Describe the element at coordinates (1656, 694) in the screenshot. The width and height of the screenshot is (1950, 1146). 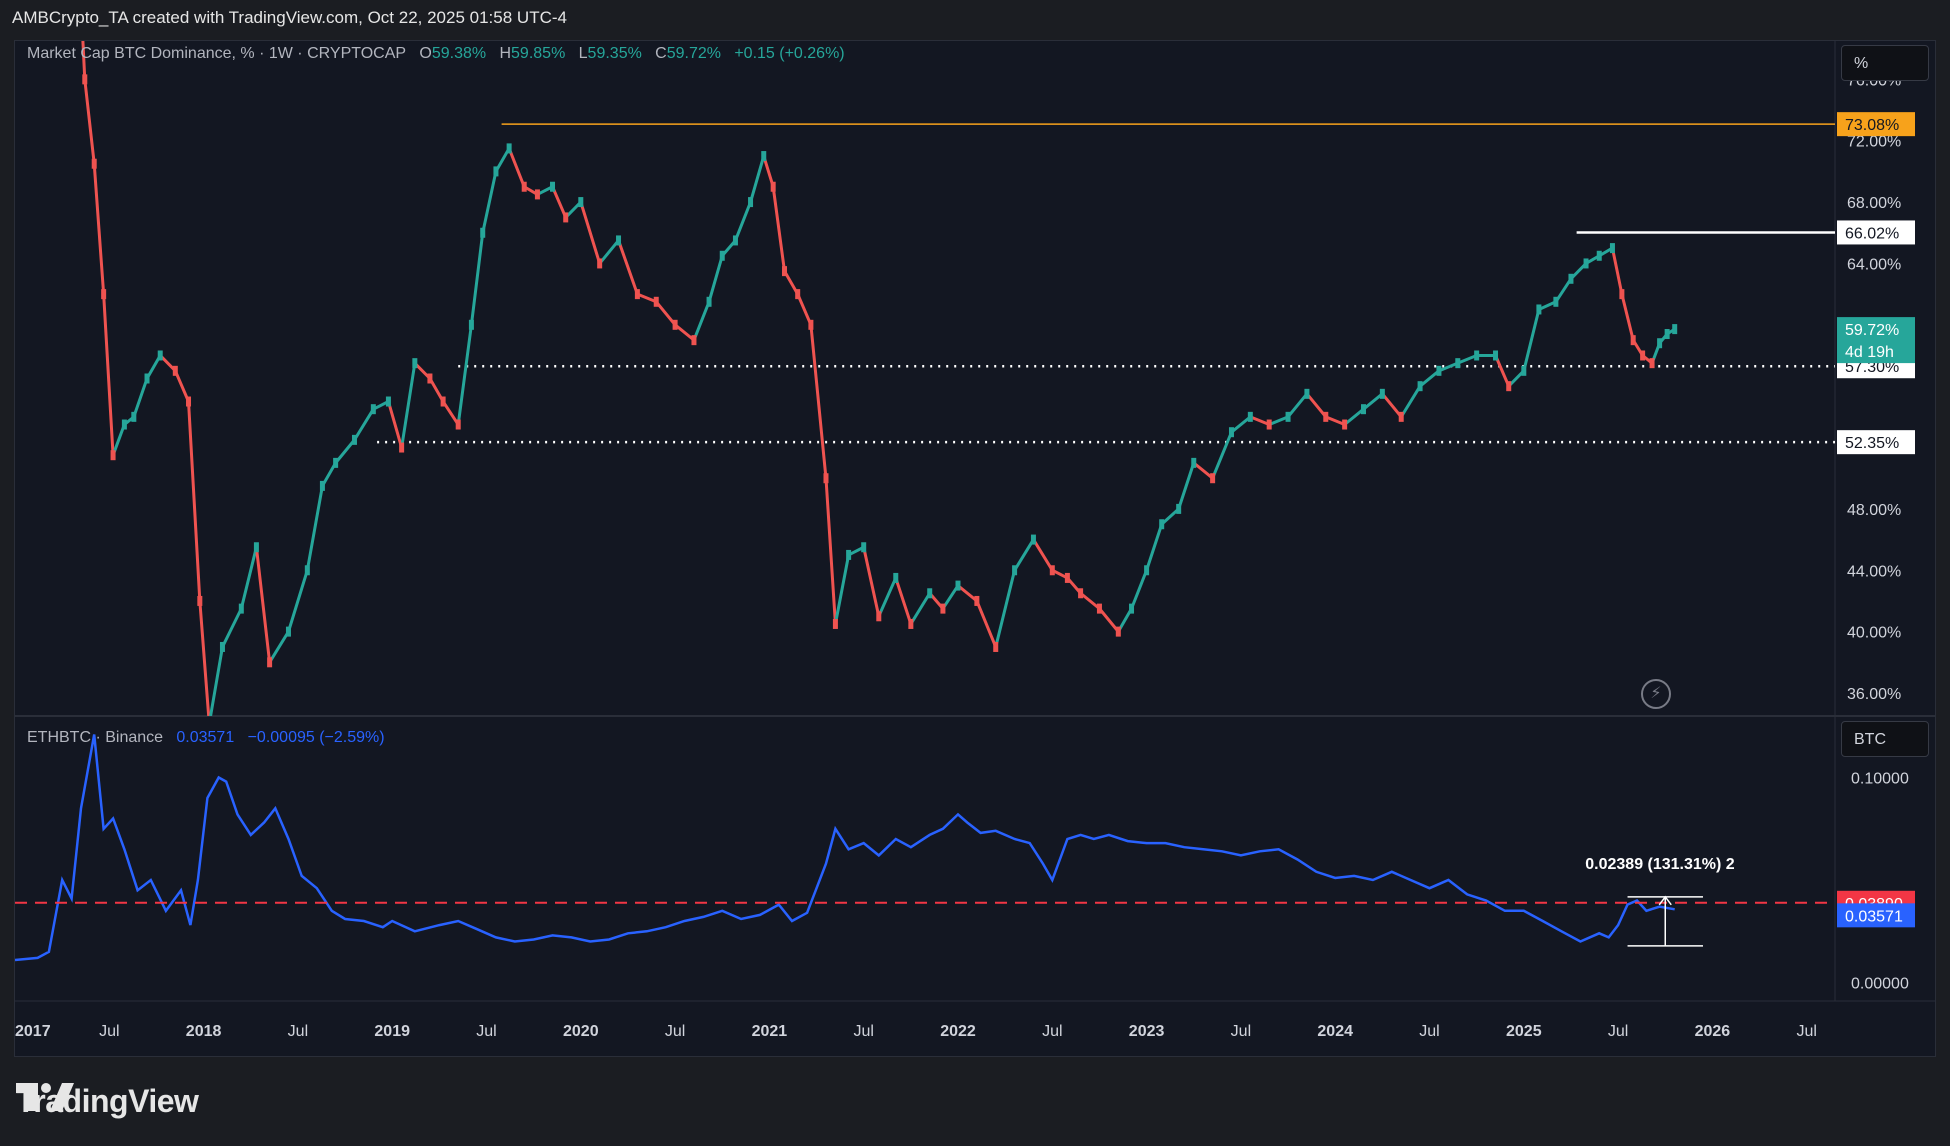
I see `lightning-icon: ⚡` at that location.